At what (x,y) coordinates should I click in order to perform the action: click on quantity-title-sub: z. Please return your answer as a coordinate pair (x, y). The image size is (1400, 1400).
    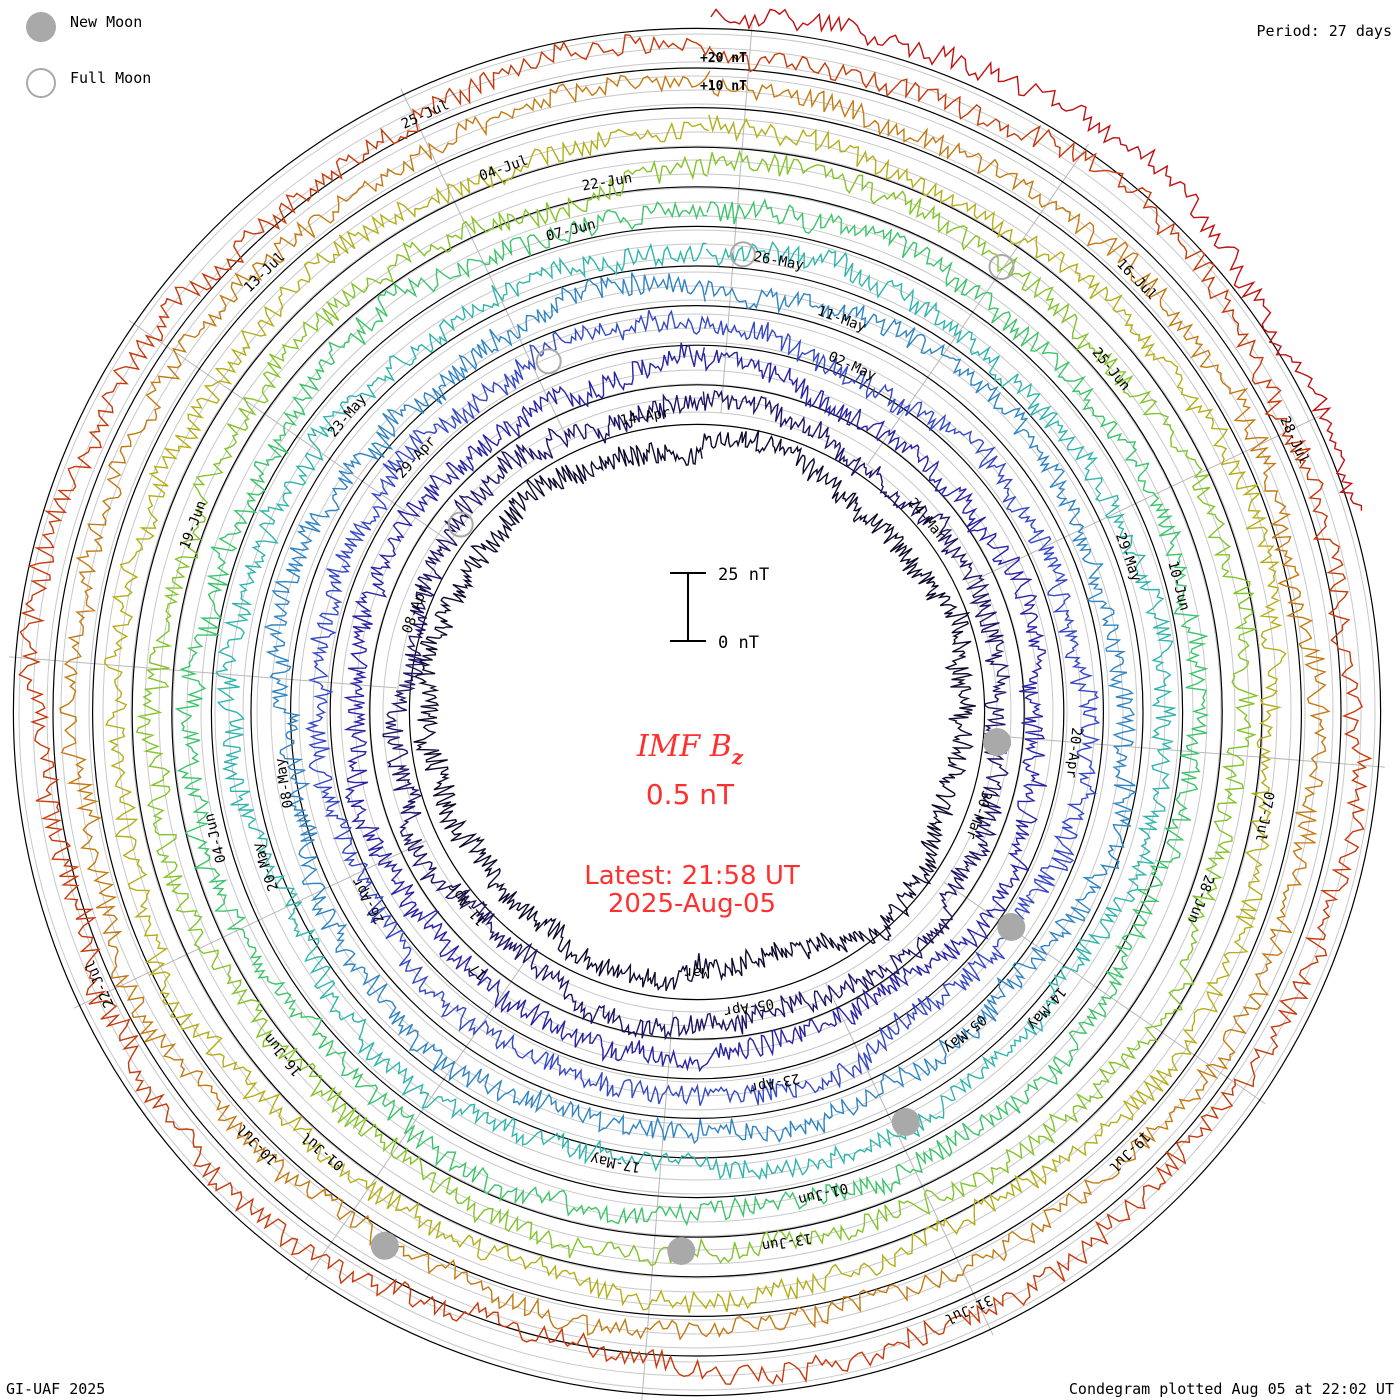
    Looking at the image, I should click on (737, 757).